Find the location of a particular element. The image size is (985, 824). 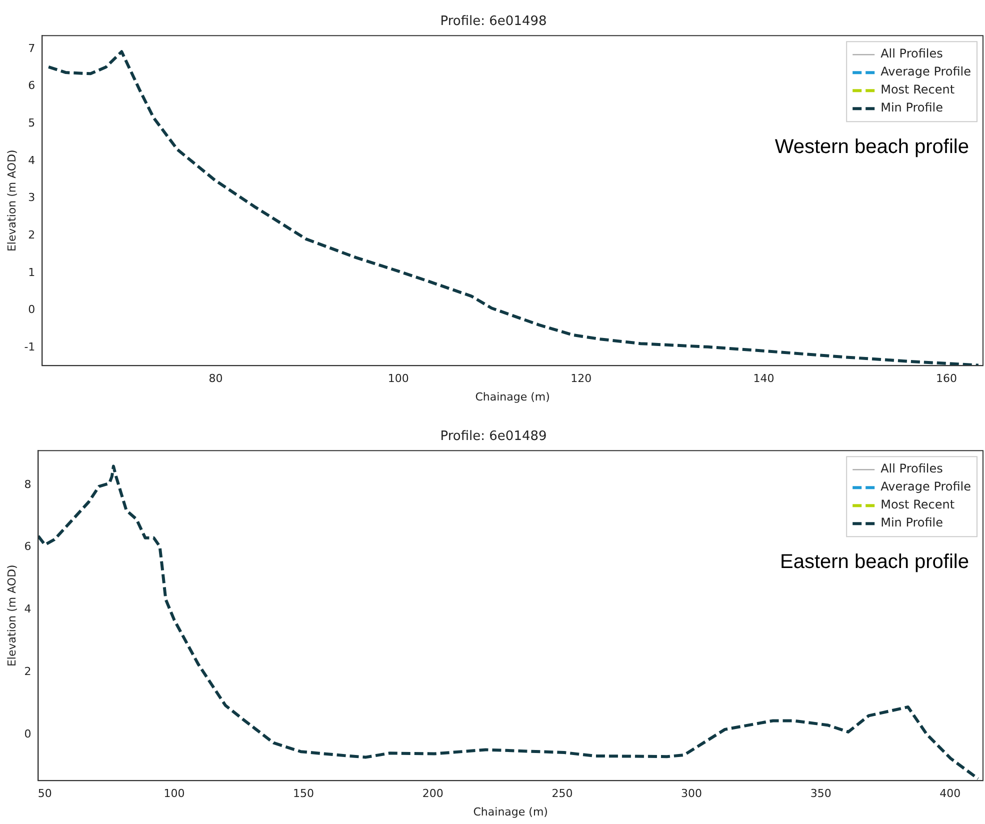

y-tick-label: 5 is located at coordinates (32, 123).